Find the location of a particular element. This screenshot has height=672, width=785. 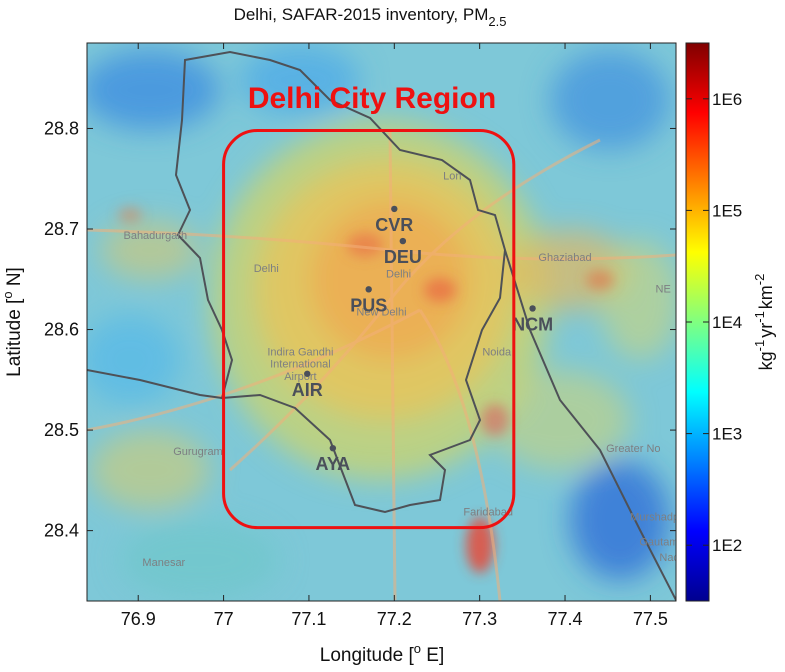

x-tick-label: 77 is located at coordinates (224, 619).